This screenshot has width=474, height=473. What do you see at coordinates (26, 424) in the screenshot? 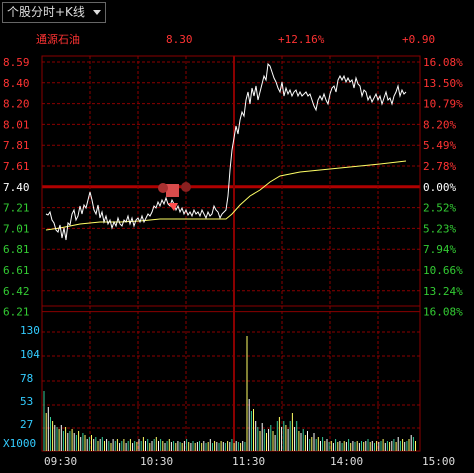
I see `volume-tick-label: 27` at bounding box center [26, 424].